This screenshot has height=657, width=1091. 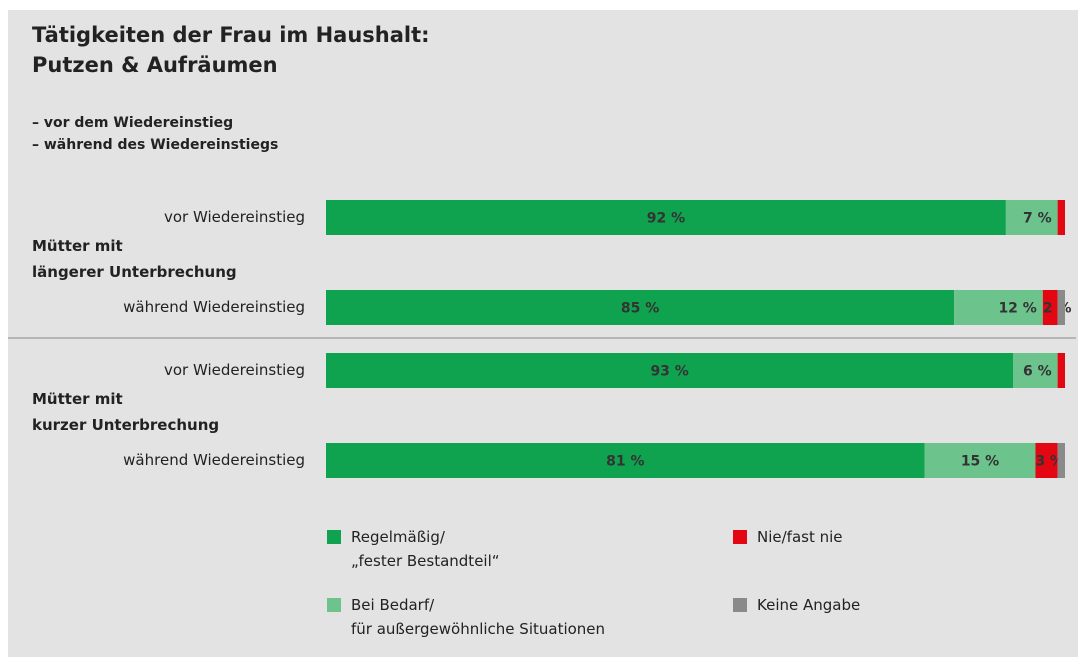 I want to click on value-label: 12 %, so click(x=1017, y=309).